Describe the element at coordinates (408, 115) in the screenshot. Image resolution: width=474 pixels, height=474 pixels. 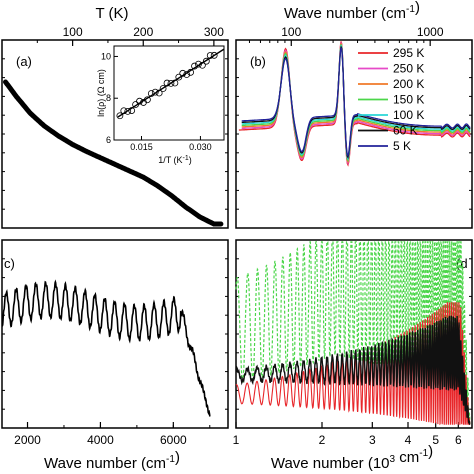
I see `legend-label: 100 K` at that location.